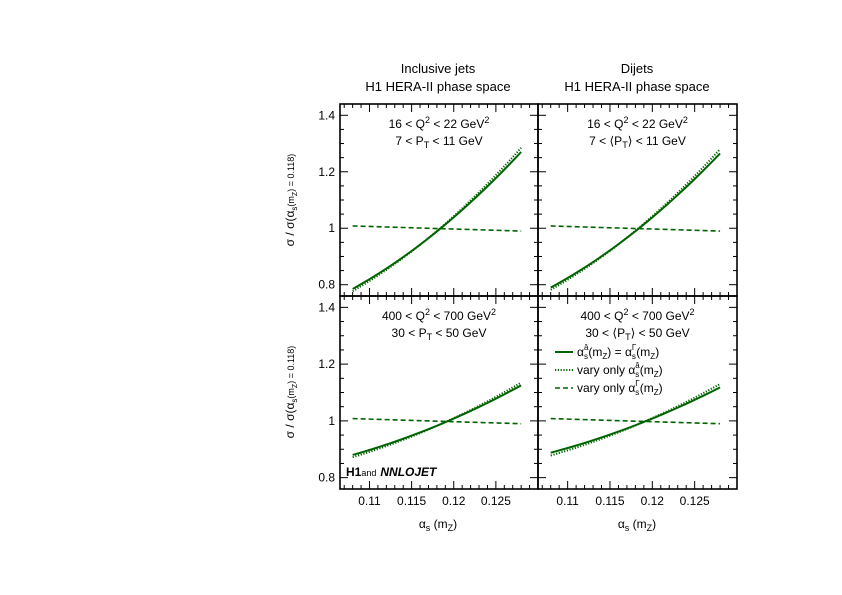 The width and height of the screenshot is (842, 595). I want to click on xlabel-left-sub1: s, so click(428, 528).